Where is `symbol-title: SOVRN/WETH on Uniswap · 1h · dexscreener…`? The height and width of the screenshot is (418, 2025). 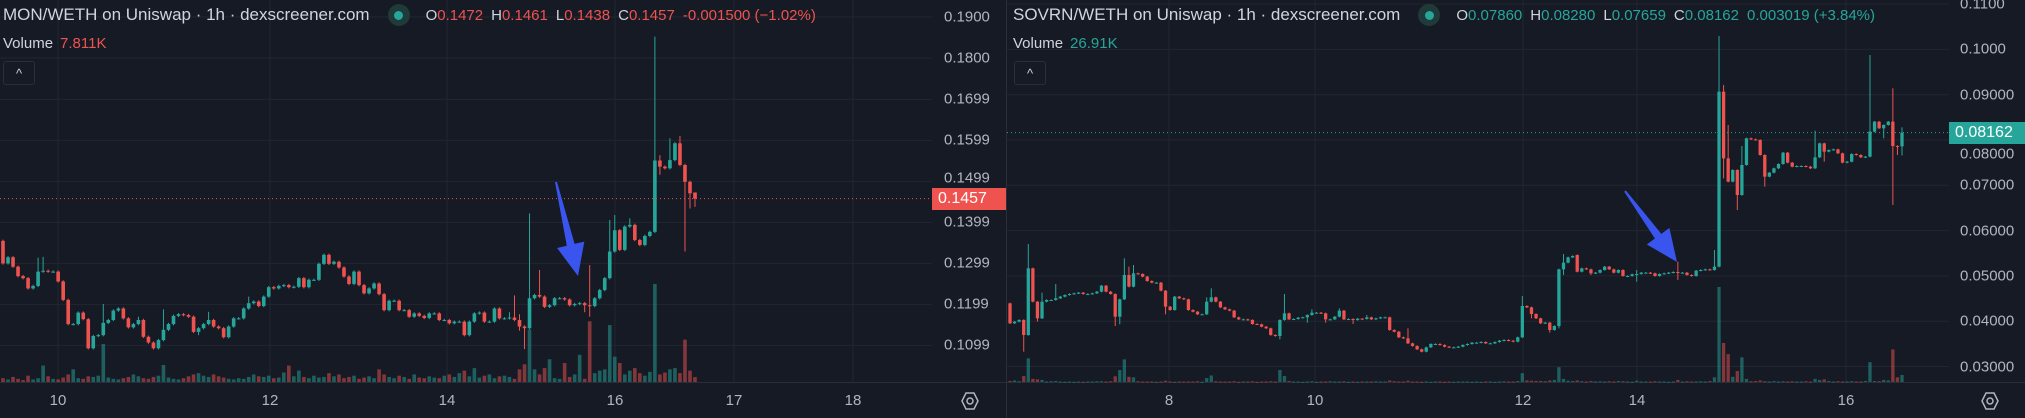
symbol-title: SOVRN/WETH on Uniswap · 1h · dexscreener… is located at coordinates (1207, 14).